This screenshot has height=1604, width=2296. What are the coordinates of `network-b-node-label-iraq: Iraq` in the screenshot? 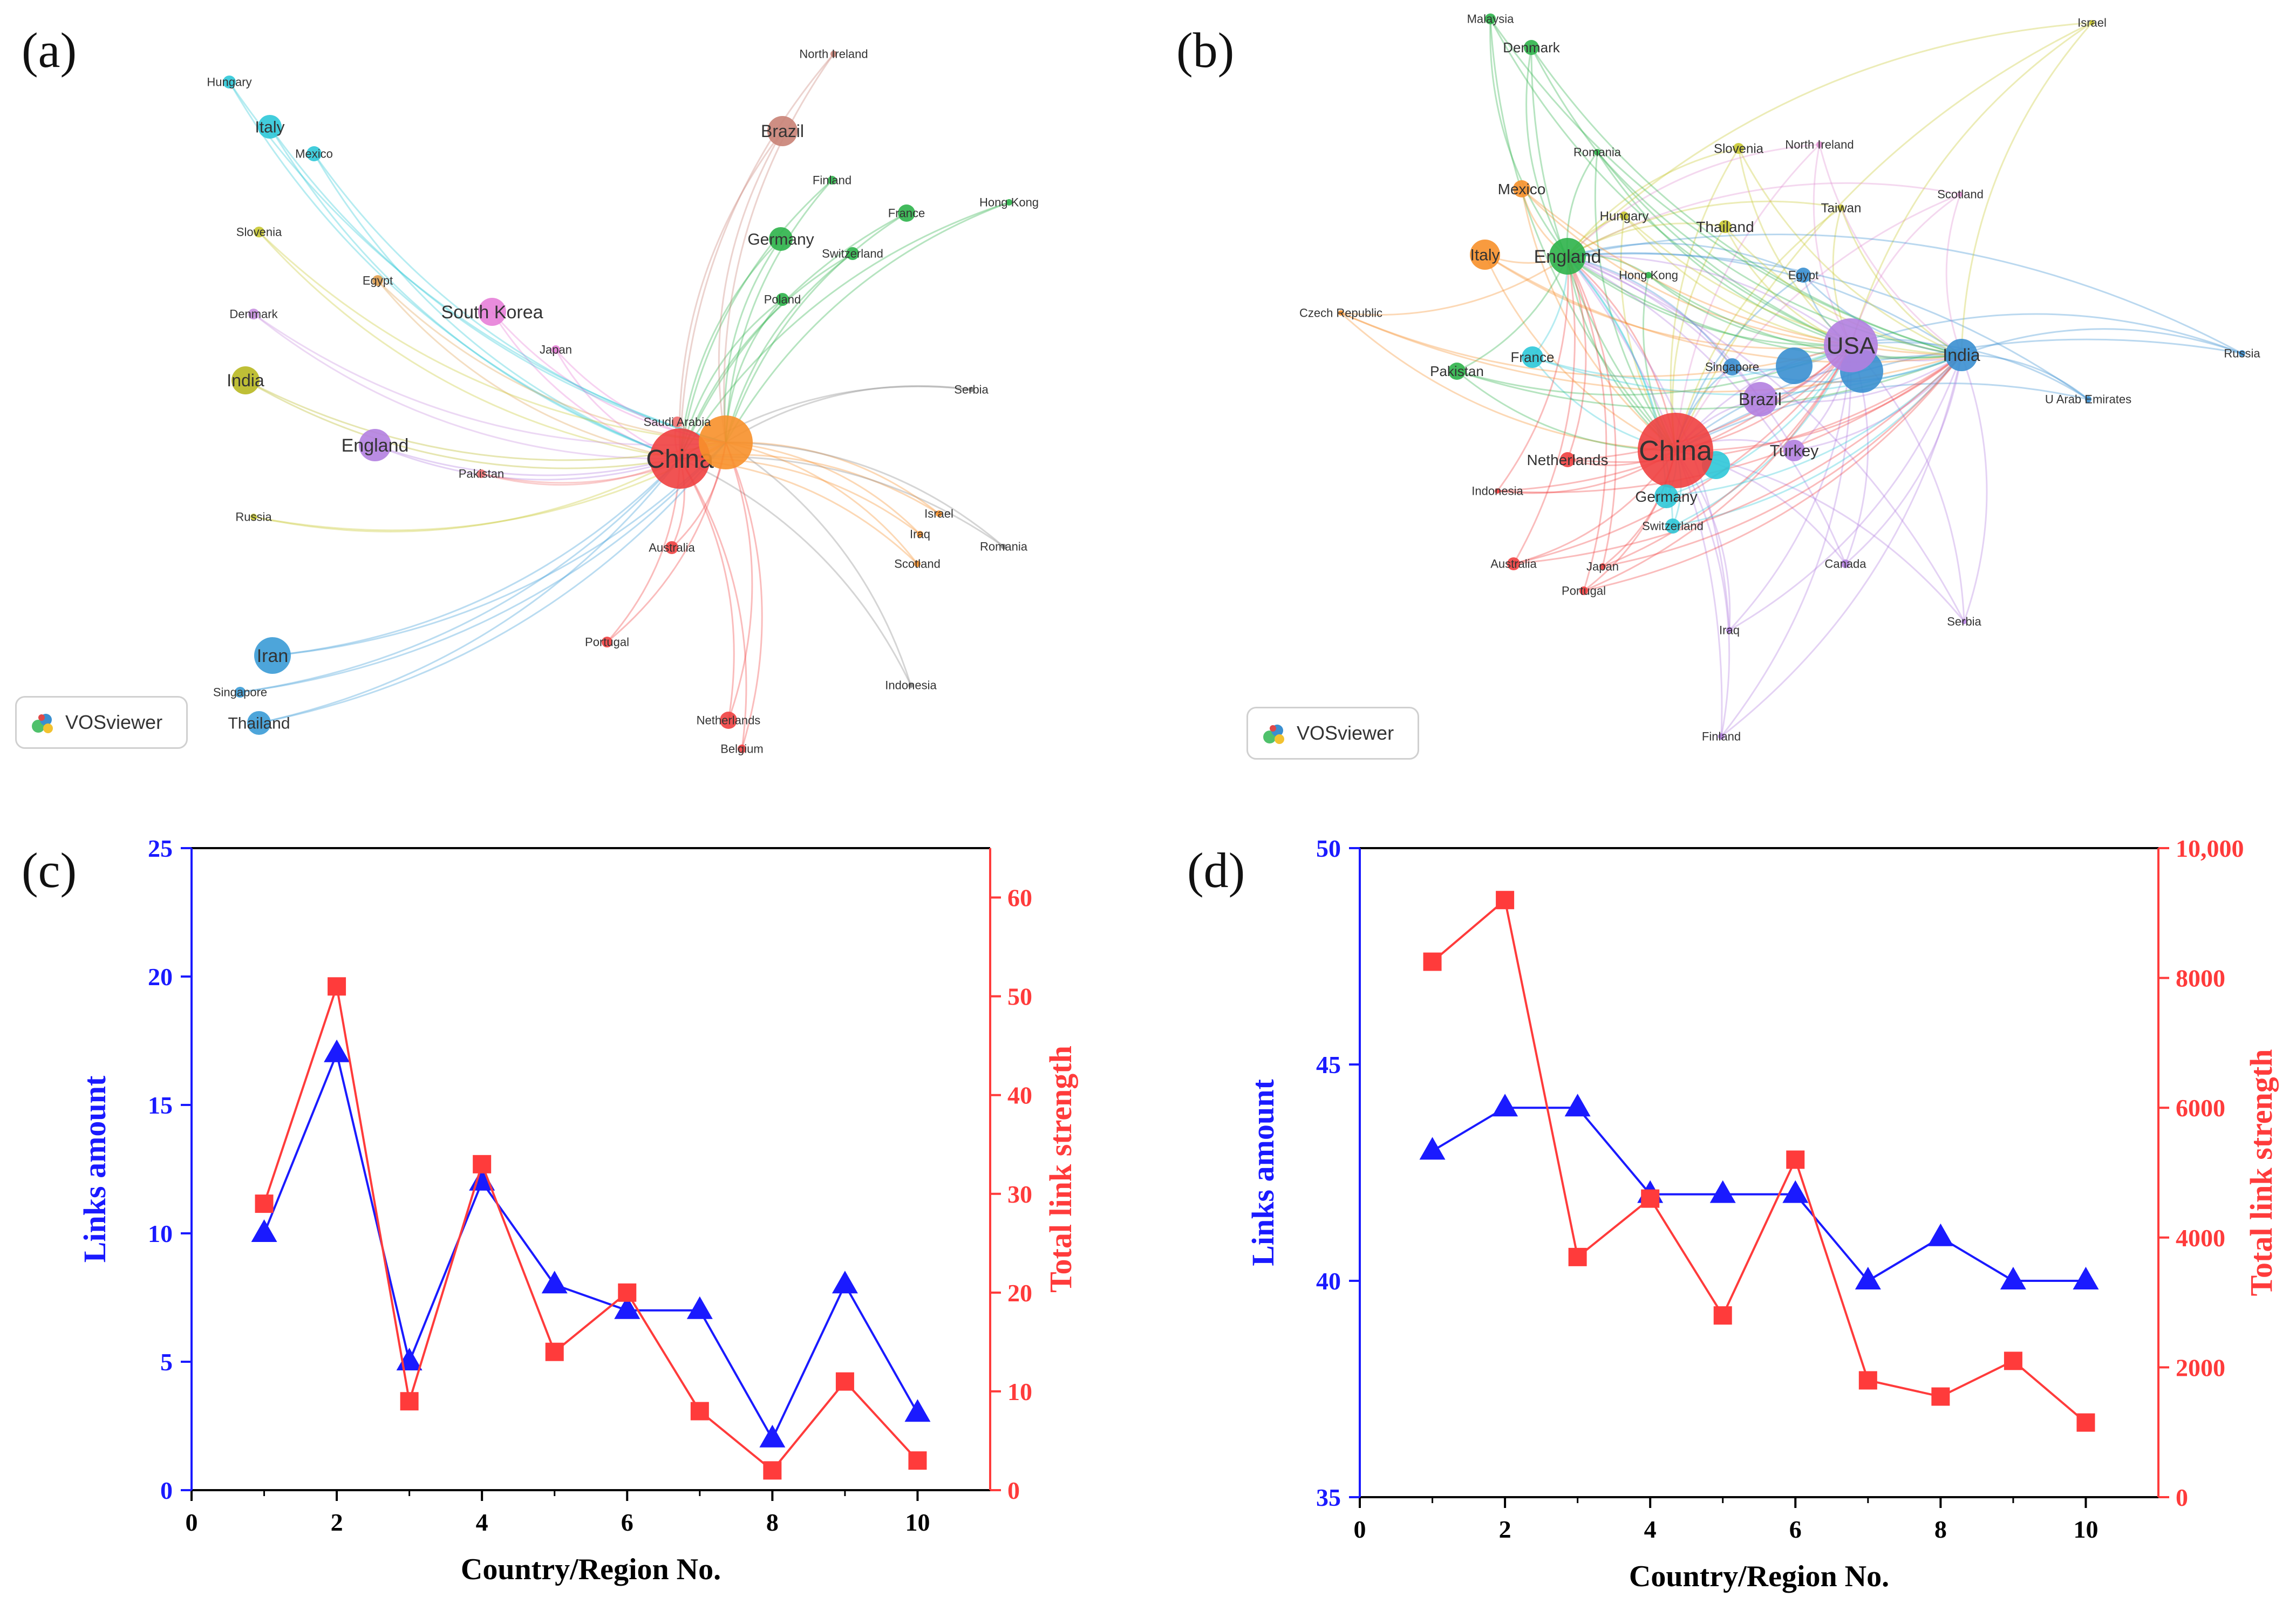 It's located at (1730, 630).